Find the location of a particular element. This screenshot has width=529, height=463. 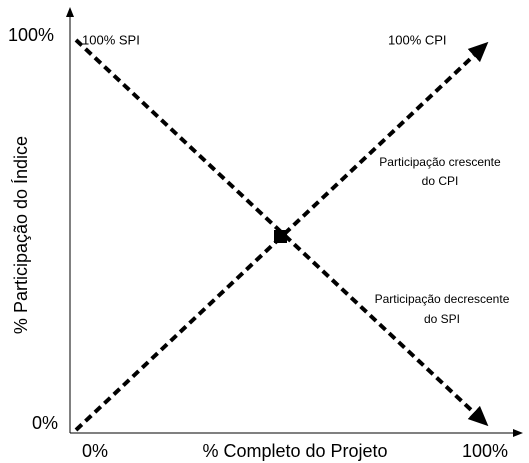

x-tick-label: 100% is located at coordinates (485, 451).